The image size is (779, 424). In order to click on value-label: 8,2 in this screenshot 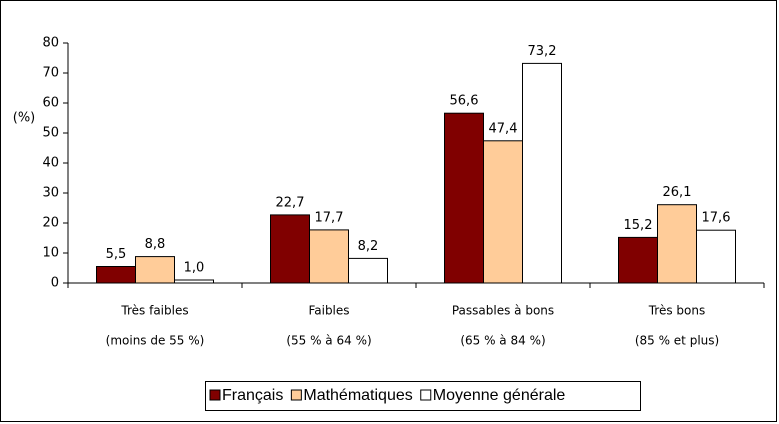, I will do `click(368, 246)`.